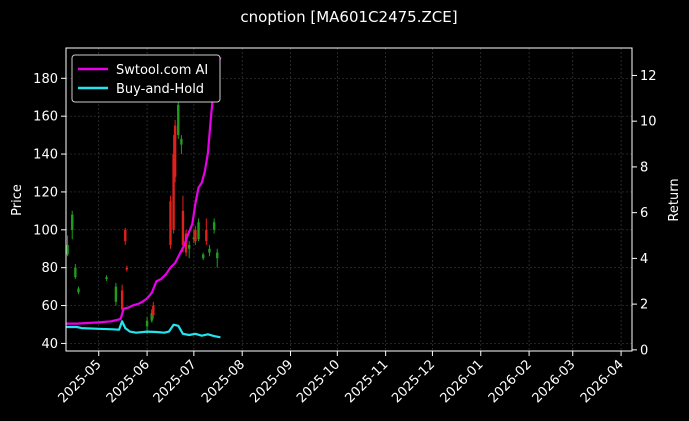 Image resolution: width=689 pixels, height=421 pixels. What do you see at coordinates (49, 212) in the screenshot?
I see `y-axis-left: 40 60 80 100 120 140 160 180` at bounding box center [49, 212].